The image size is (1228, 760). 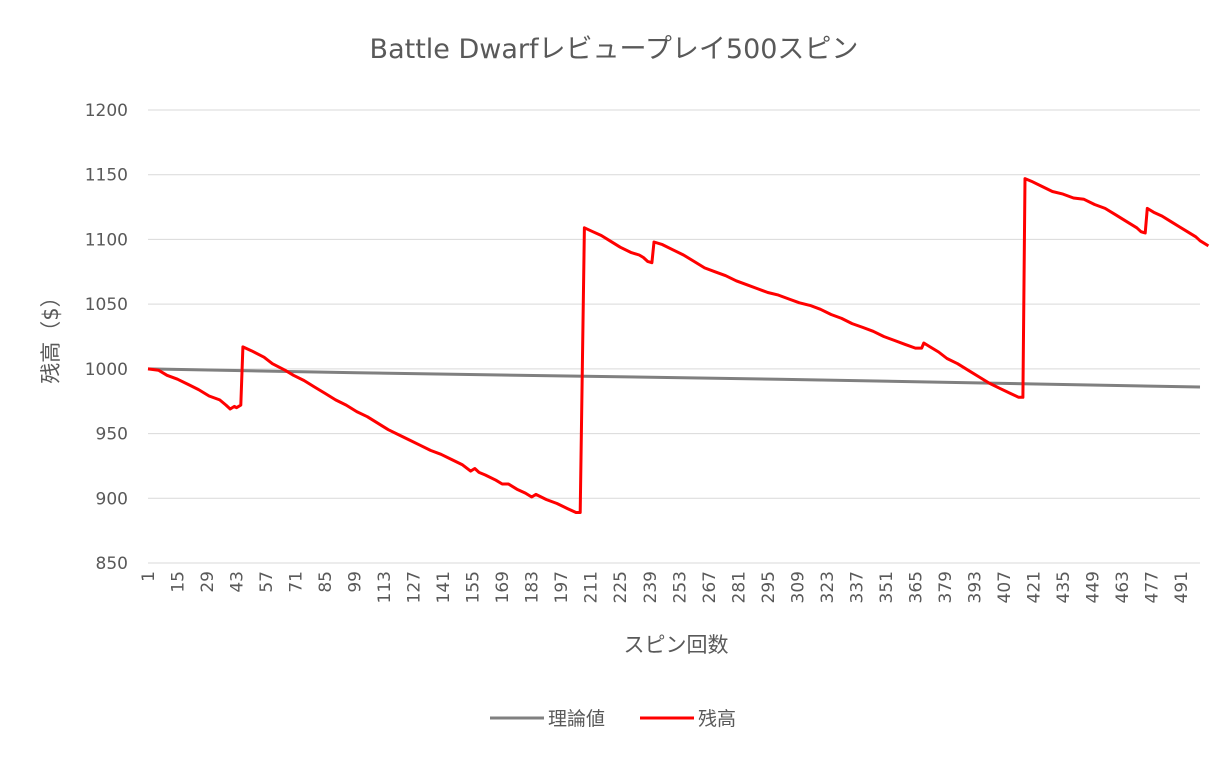 I want to click on x-tick-label: 99, so click(x=356, y=582).